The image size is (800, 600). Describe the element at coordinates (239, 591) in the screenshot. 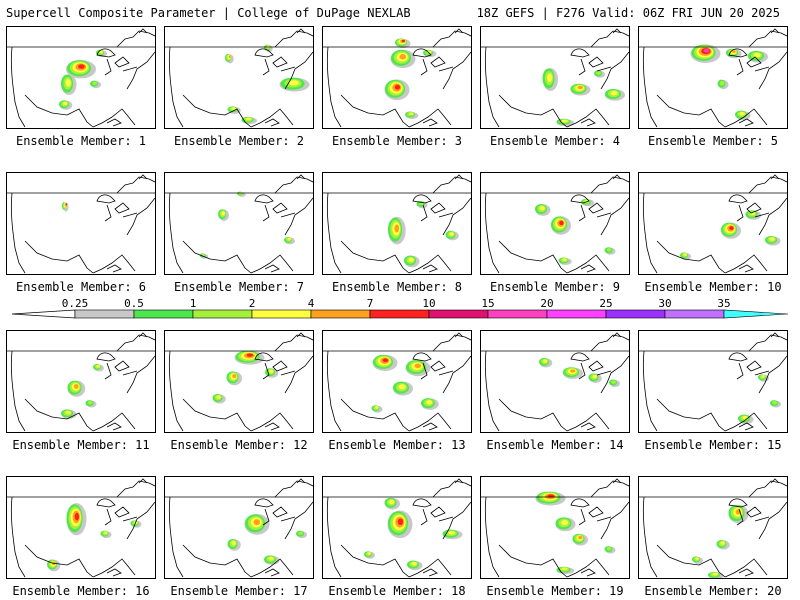

I see `member-label: Ensemble Member: 17` at that location.